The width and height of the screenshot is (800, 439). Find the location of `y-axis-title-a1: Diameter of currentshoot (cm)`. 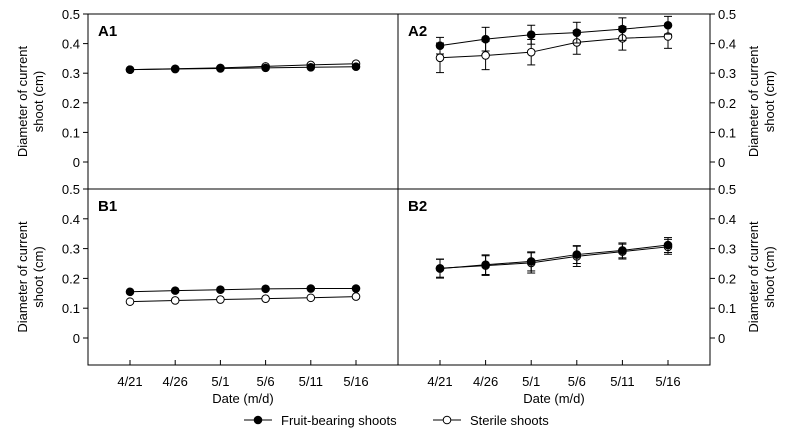

y-axis-title-a1: Diameter of currentshoot (cm) is located at coordinates (30, 101).